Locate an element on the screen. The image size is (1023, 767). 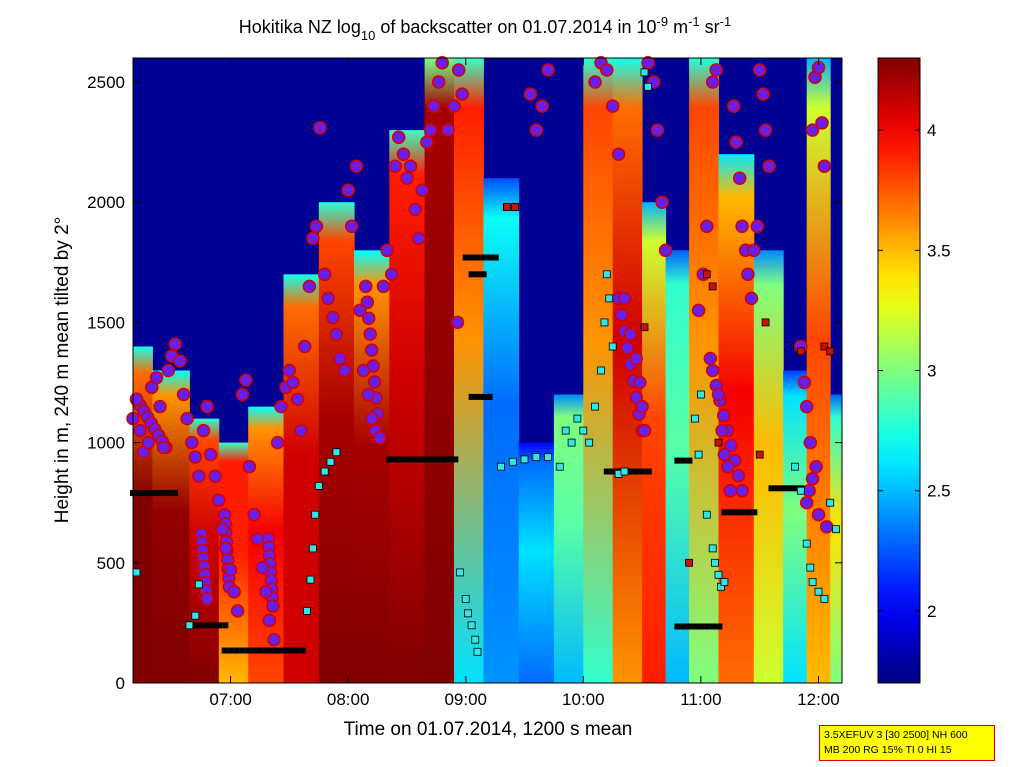
x-axis-label: Time on 01.07.2014, 1200 s mean is located at coordinates (488, 729).